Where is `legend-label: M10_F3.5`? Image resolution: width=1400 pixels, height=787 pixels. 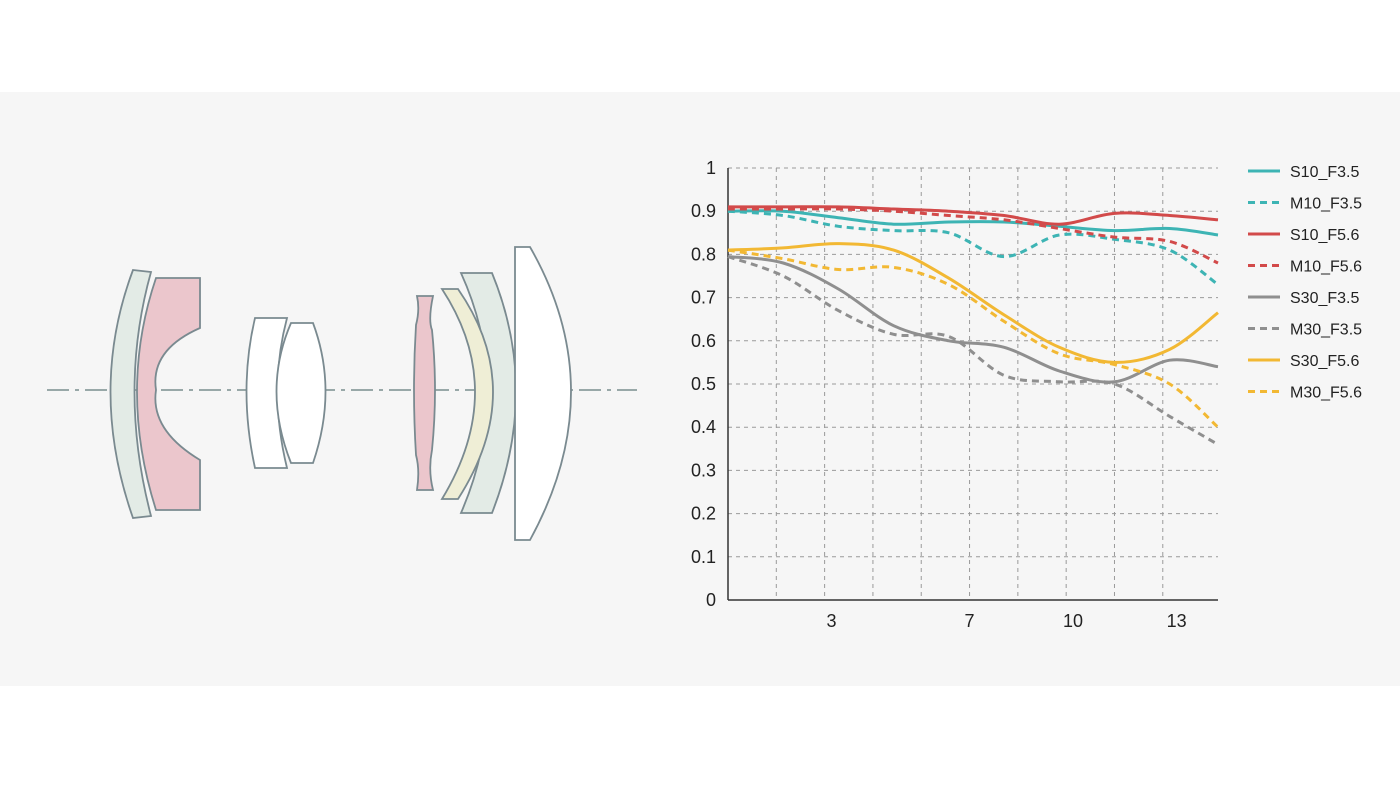 legend-label: M10_F3.5 is located at coordinates (1326, 204).